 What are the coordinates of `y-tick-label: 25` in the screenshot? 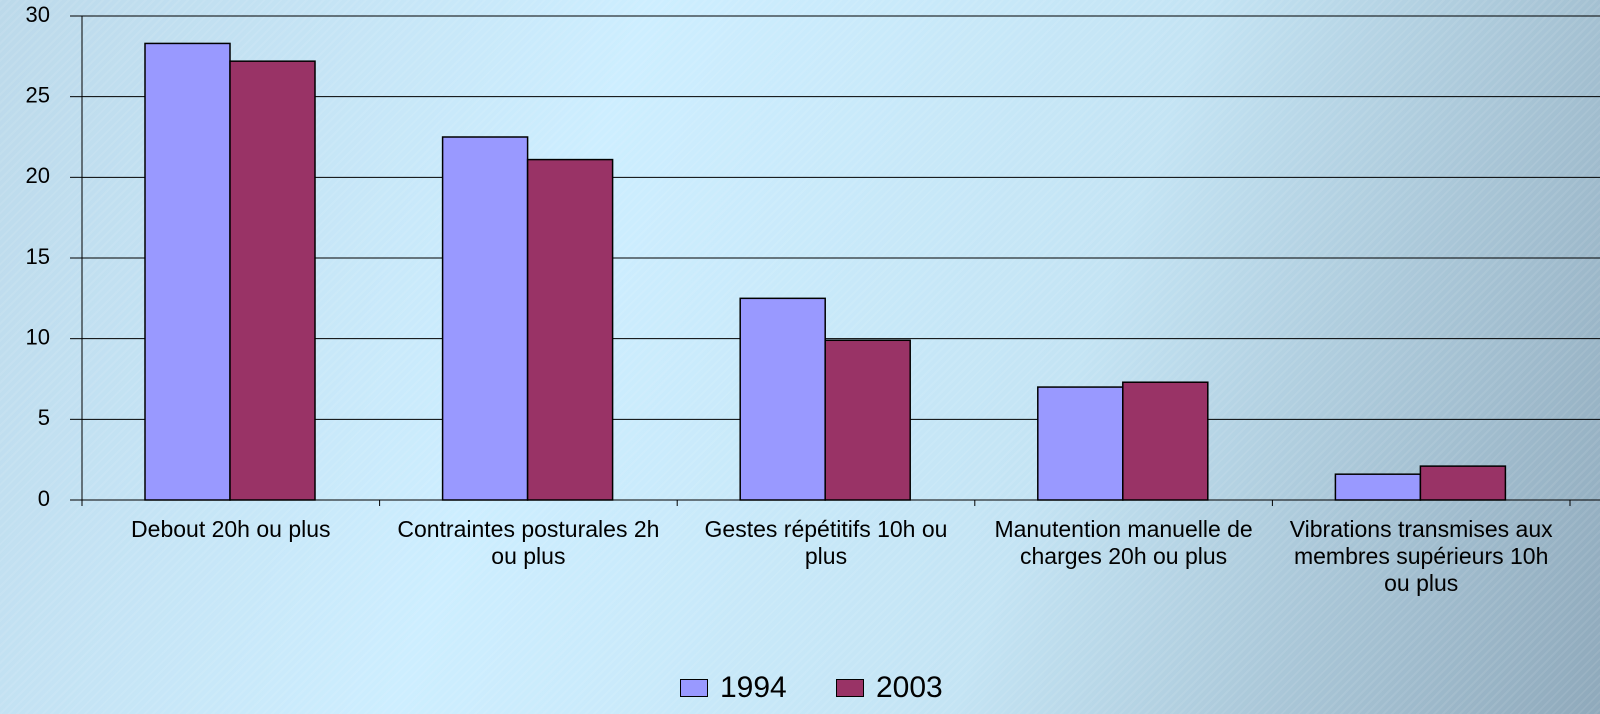 It's located at (38, 94).